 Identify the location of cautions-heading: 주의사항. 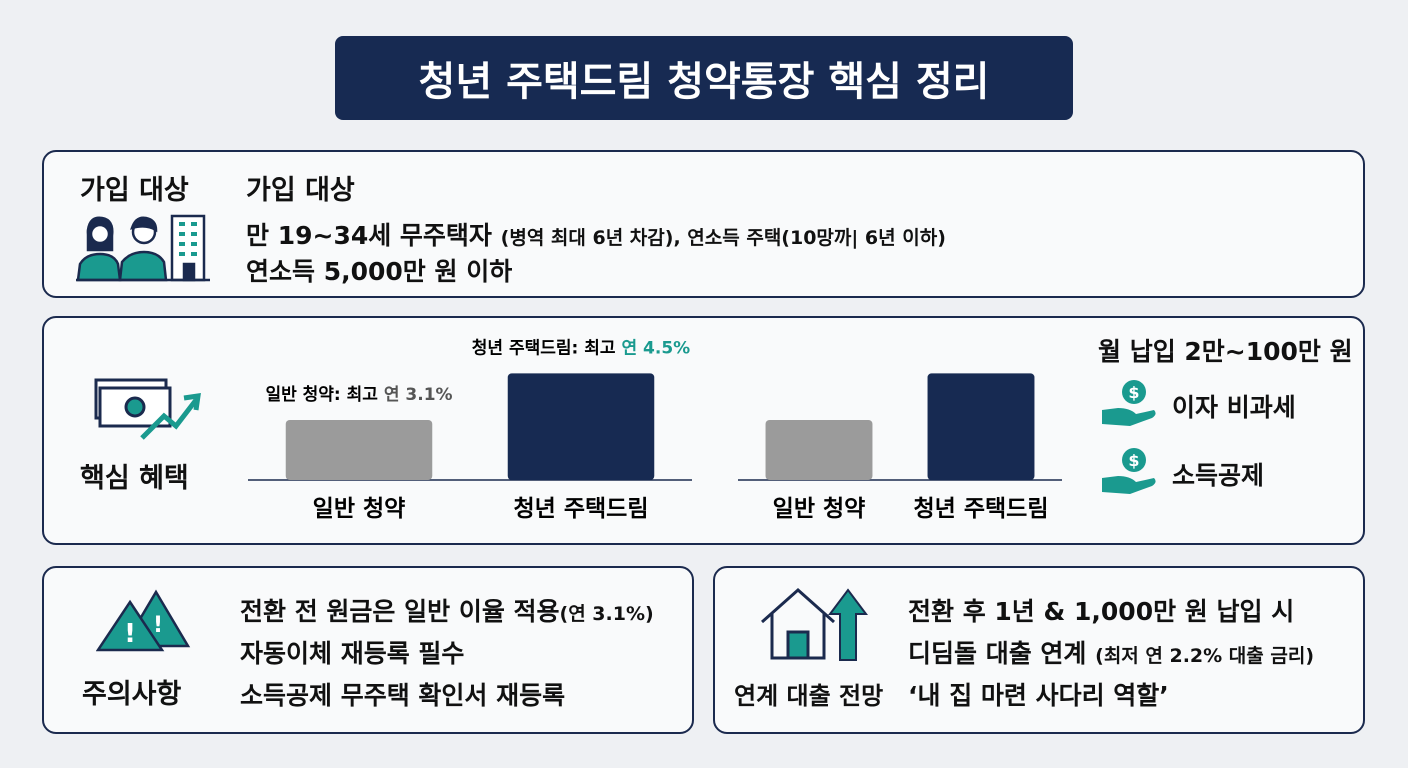
(132, 694).